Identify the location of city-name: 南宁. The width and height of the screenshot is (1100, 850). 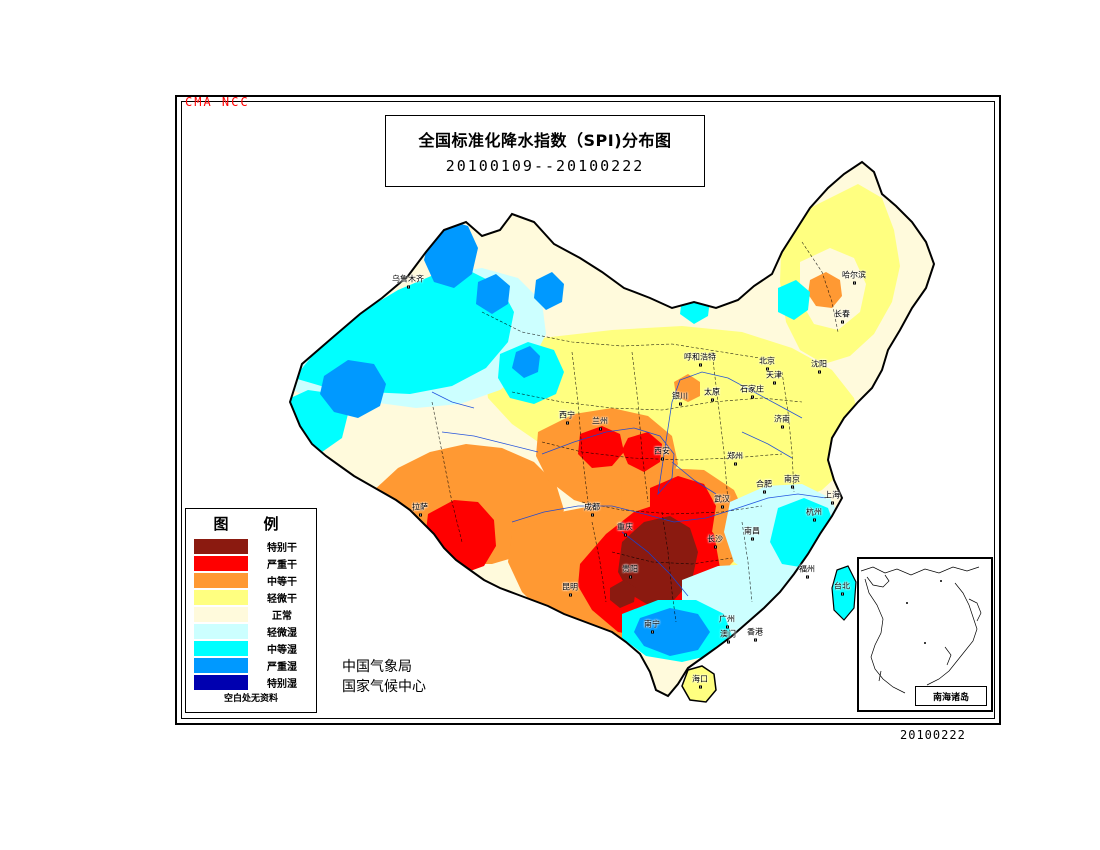
(652, 624).